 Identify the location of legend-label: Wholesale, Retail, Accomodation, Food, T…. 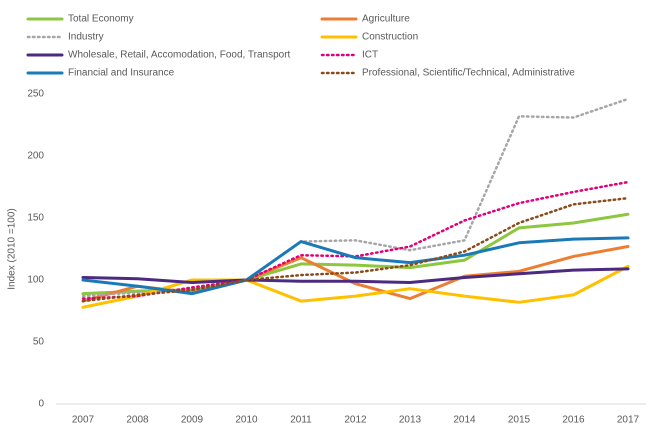
(179, 55).